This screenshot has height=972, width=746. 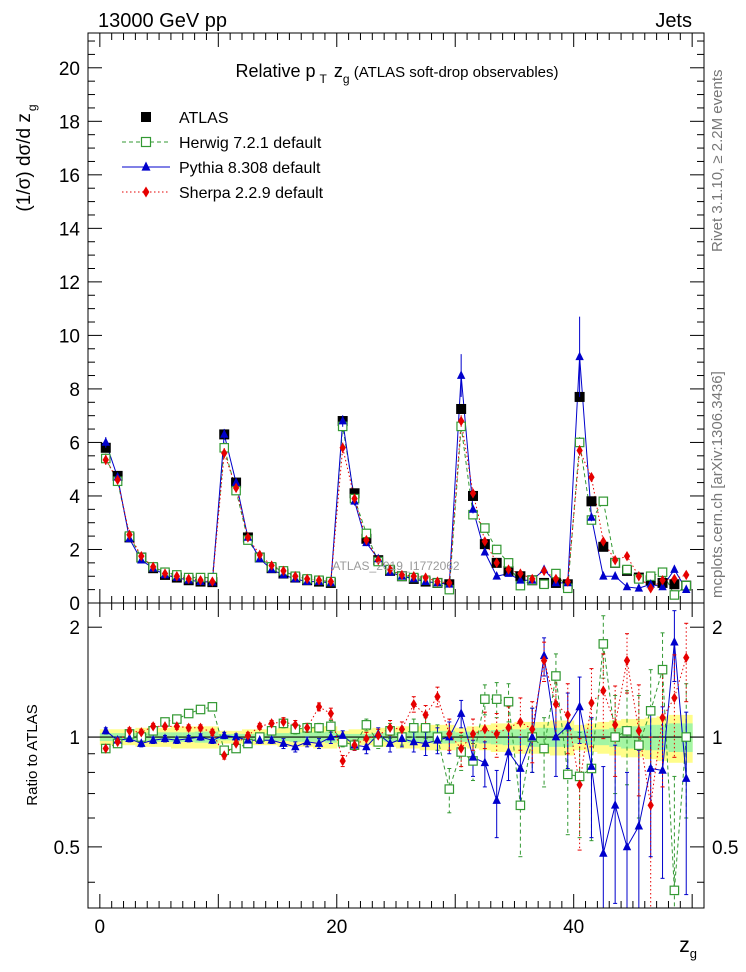 What do you see at coordinates (74, 390) in the screenshot?
I see `main-ytick-label: 8` at bounding box center [74, 390].